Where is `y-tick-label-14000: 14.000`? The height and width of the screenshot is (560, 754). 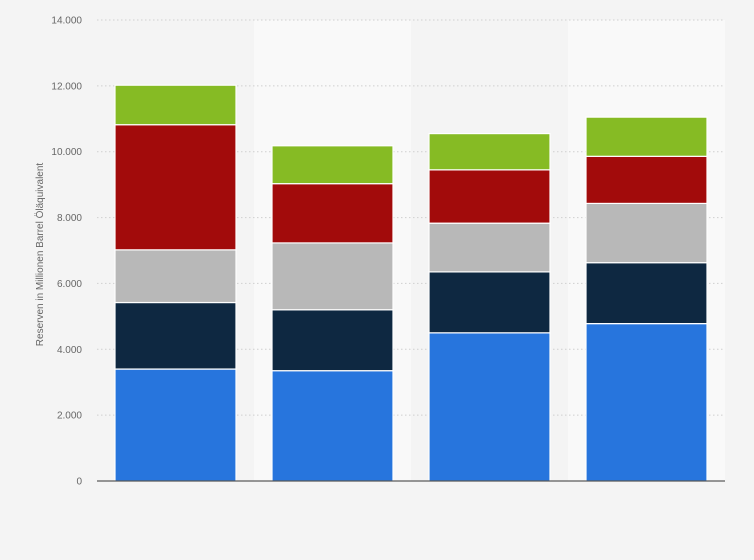 y-tick-label-14000: 14.000 is located at coordinates (66, 21).